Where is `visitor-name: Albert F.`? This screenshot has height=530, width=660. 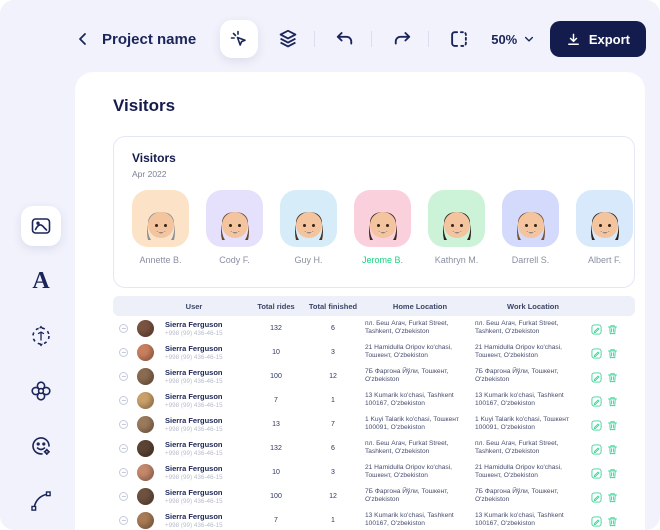
visitor-name: Albert F. is located at coordinates (604, 260).